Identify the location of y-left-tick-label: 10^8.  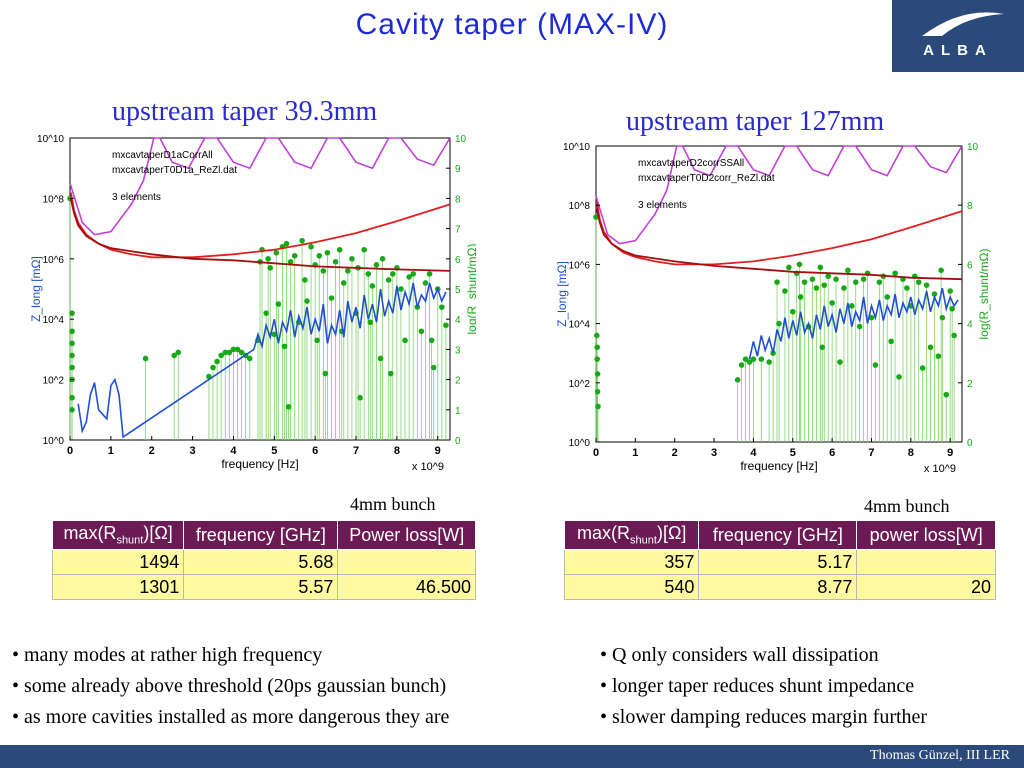
(580, 206).